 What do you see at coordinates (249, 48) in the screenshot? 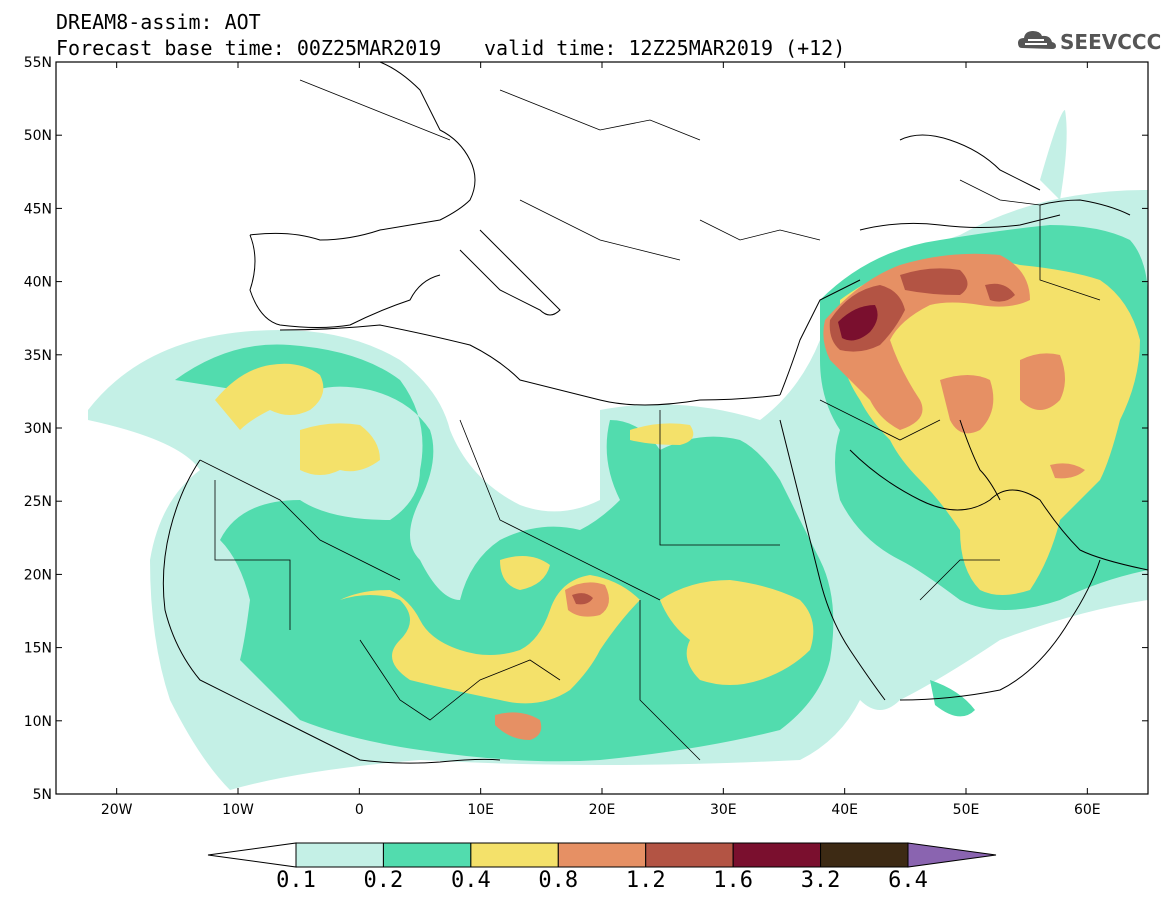
I see `forecast-base-time: Forecast base time: 00Z25MAR2019` at bounding box center [249, 48].